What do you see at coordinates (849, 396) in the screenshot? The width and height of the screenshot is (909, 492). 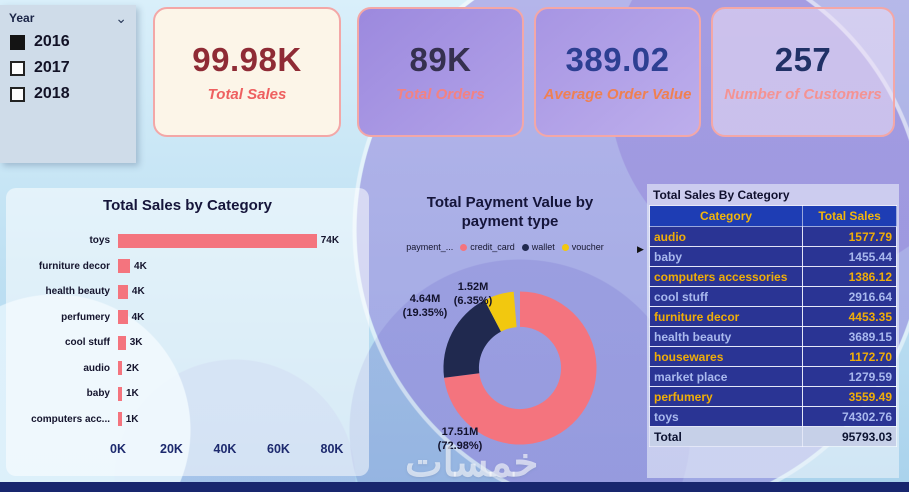 I see `cell-total-sales: 3559.49` at bounding box center [849, 396].